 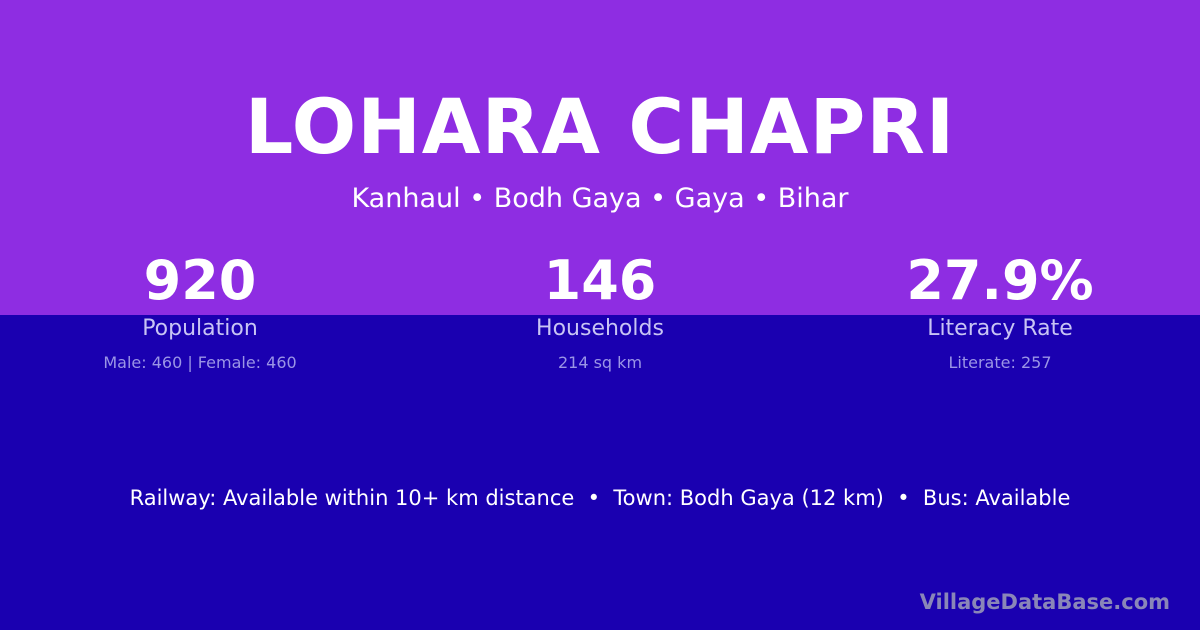 I want to click on stat-label: Population, so click(x=200, y=328).